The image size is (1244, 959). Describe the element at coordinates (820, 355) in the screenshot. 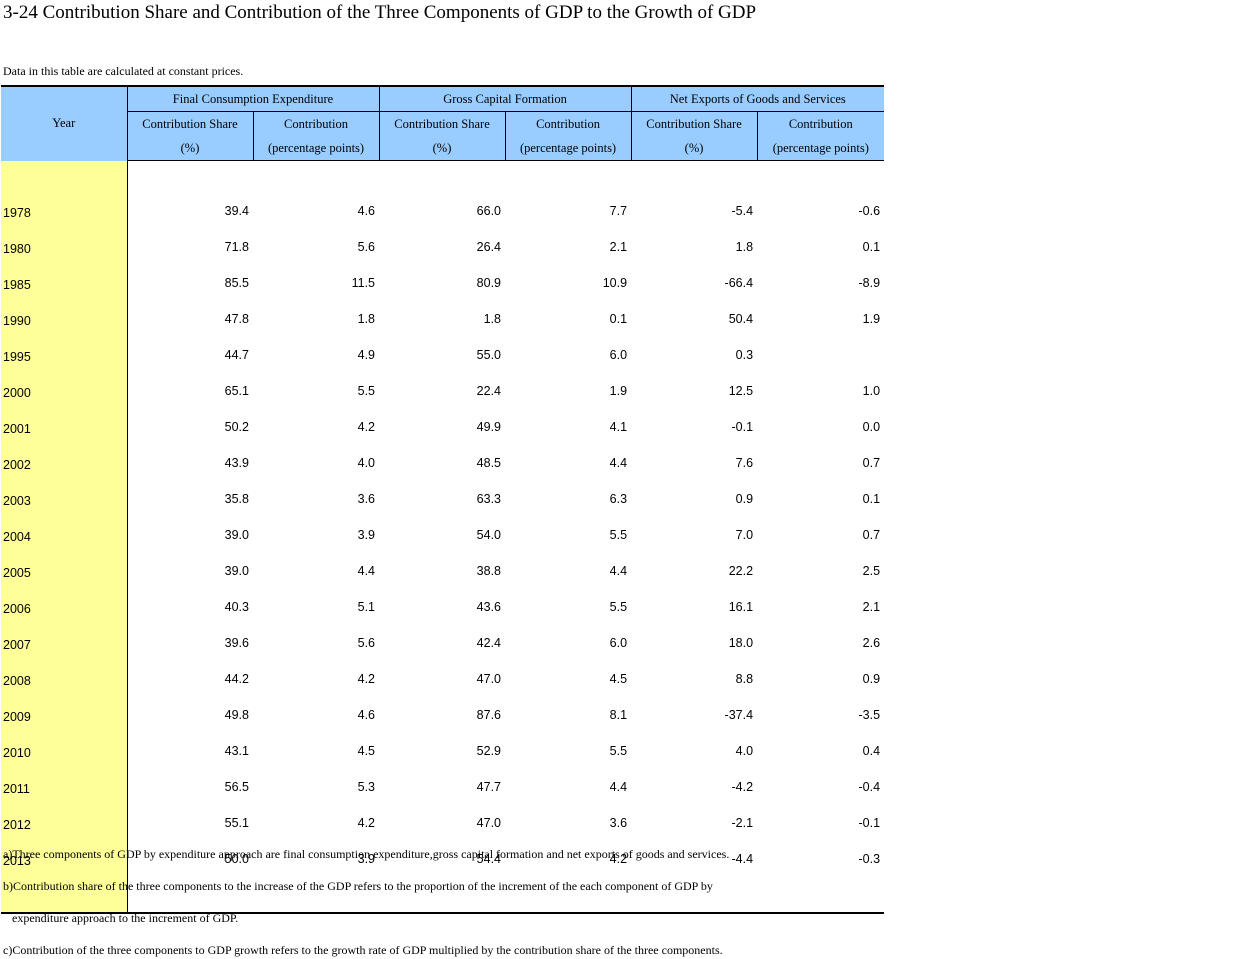

I see `value-cell` at that location.